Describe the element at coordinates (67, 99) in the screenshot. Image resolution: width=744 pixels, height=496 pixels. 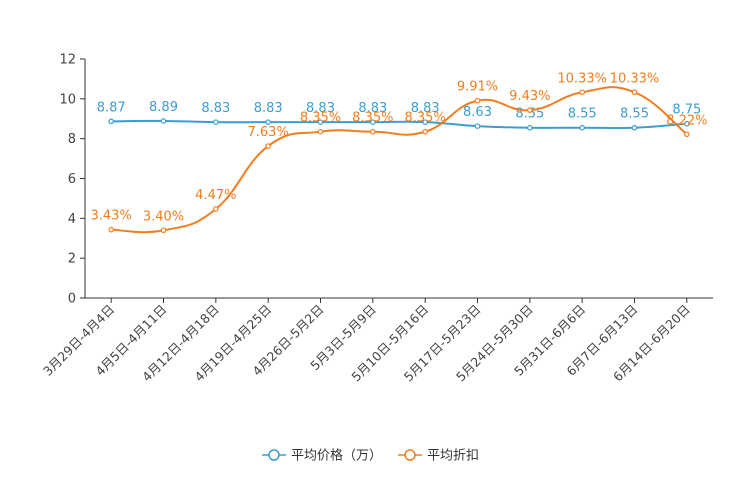
I see `y-tick-label: 10` at that location.